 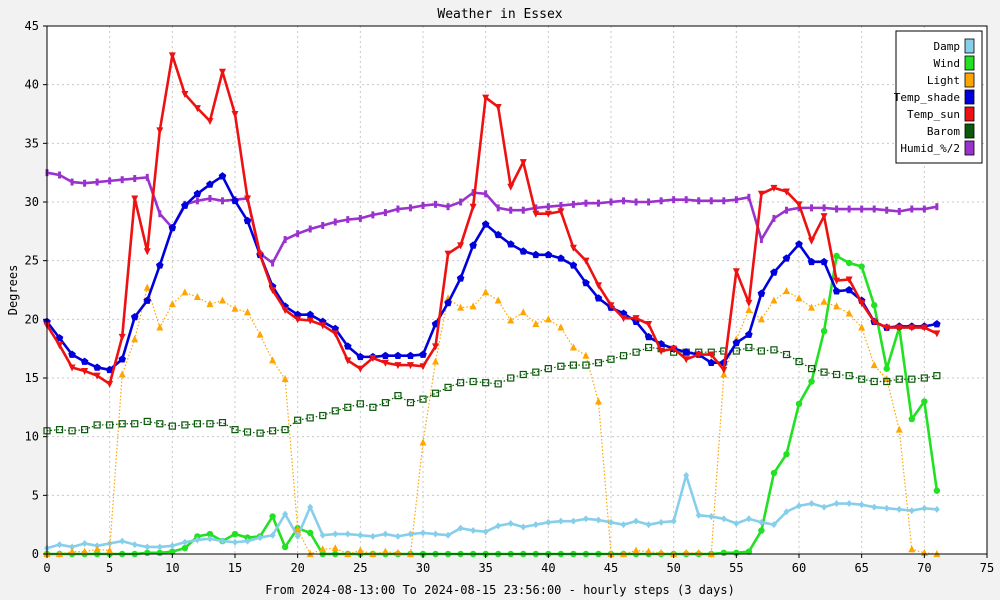 I want to click on x-tick-label: 70, so click(x=924, y=568).